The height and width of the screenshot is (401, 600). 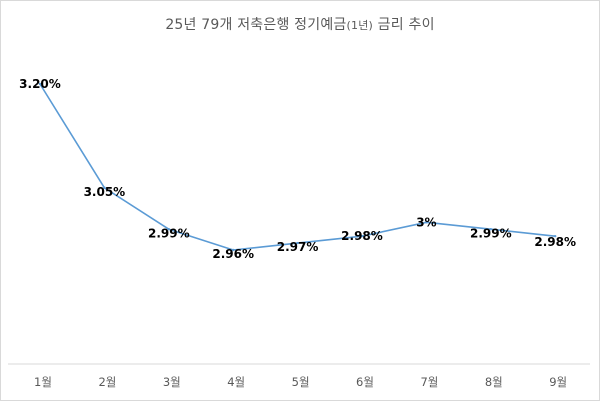 What do you see at coordinates (107, 382) in the screenshot?
I see `x-tick-label-2: 2월` at bounding box center [107, 382].